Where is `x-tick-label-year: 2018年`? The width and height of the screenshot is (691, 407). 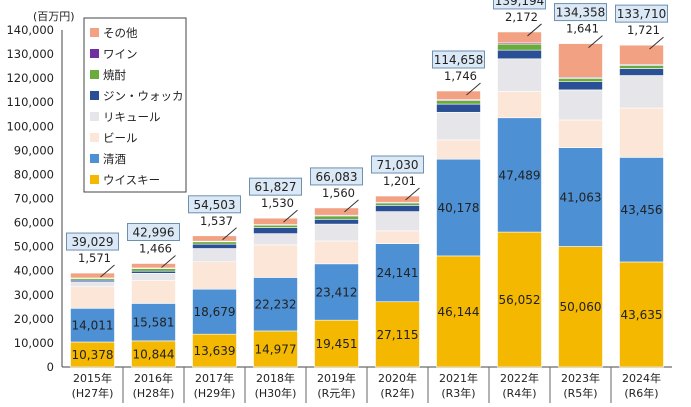
x-tick-label-year: 2018年 is located at coordinates (275, 378).